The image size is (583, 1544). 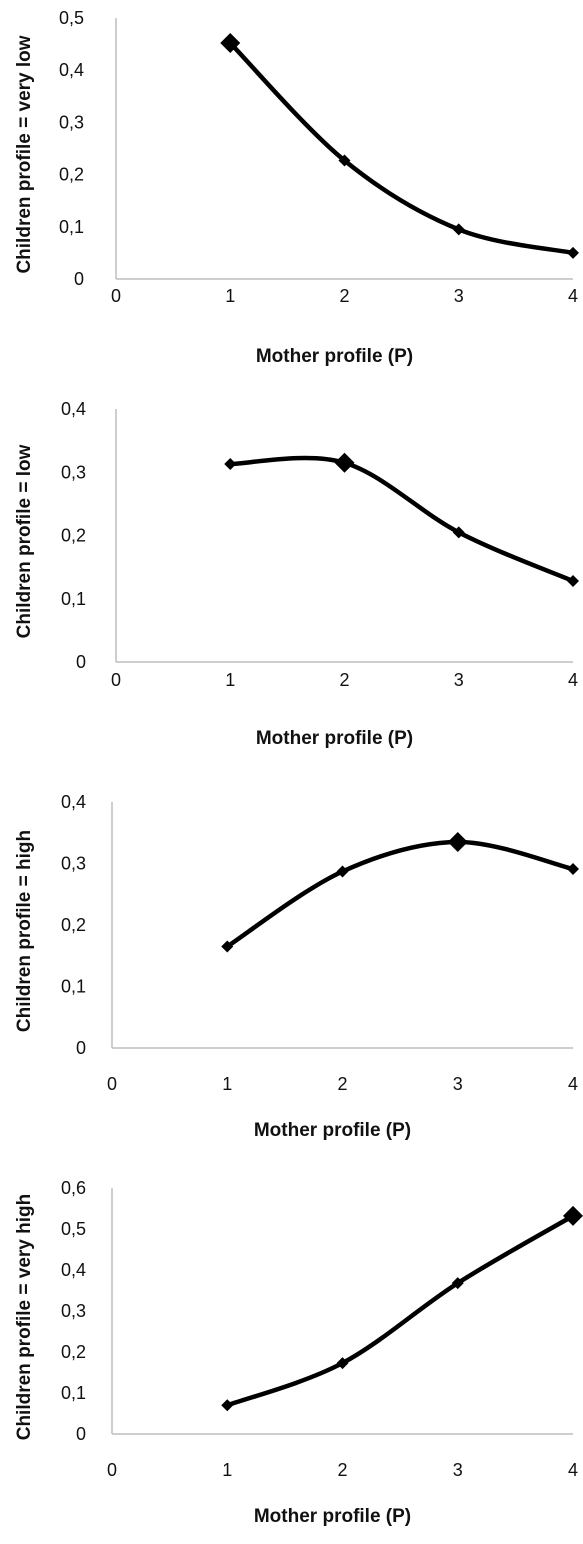 I want to click on y-axis-title: Children profile = very low, so click(x=24, y=154).